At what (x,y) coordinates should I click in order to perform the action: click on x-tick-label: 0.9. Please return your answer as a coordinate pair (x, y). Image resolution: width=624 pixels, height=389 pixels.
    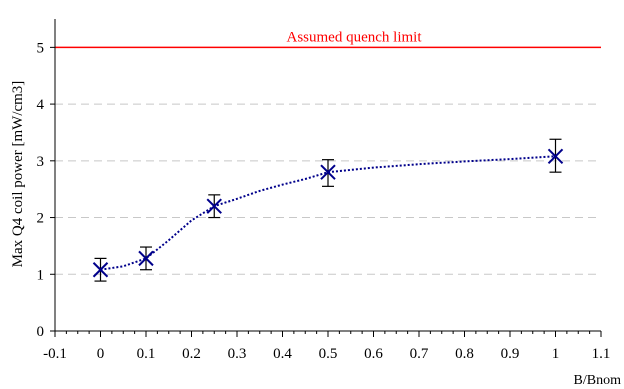
    Looking at the image, I should click on (510, 354).